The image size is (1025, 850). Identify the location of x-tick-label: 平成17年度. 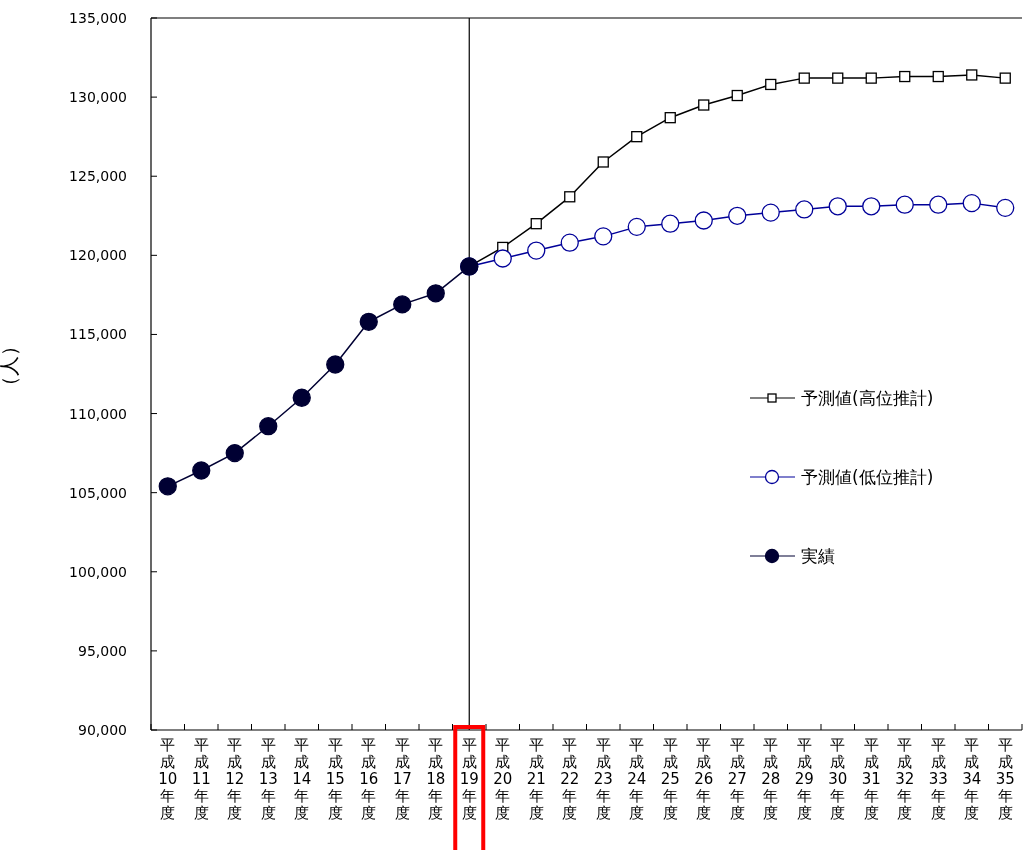
(402, 779).